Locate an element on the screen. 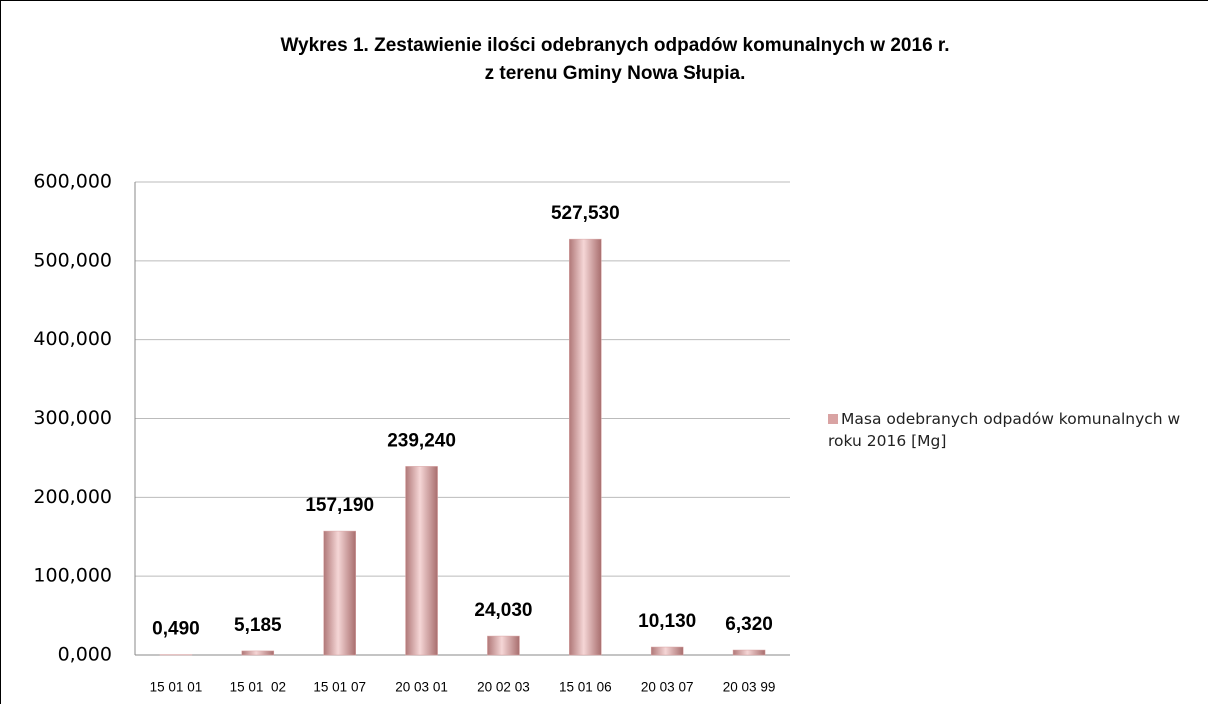 This screenshot has height=704, width=1208. y-tick-label: 500,000 is located at coordinates (72, 260).